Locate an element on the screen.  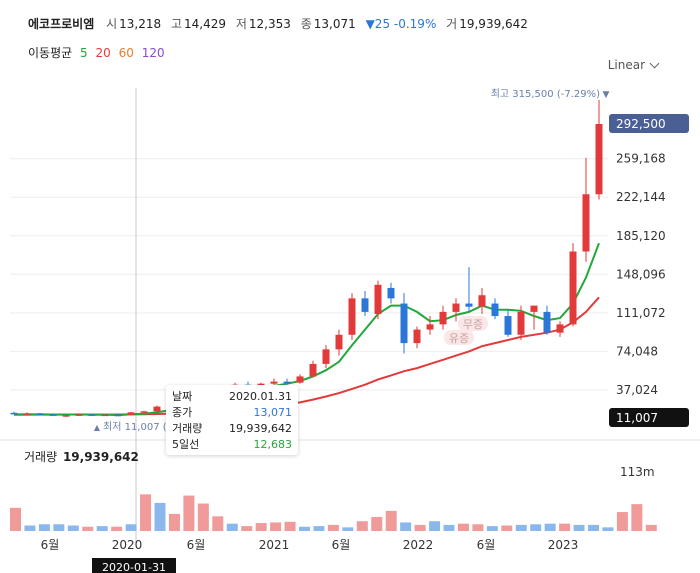
moving-average-label: 이동평균 is located at coordinates (50, 53).